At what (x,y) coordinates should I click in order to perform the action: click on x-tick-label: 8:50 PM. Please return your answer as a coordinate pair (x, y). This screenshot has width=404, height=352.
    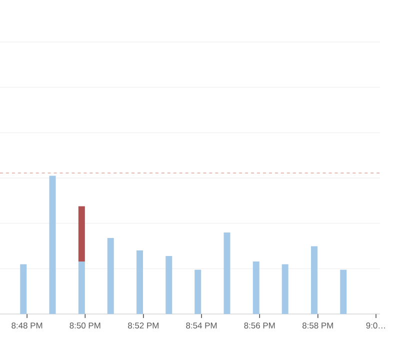
    Looking at the image, I should click on (85, 325).